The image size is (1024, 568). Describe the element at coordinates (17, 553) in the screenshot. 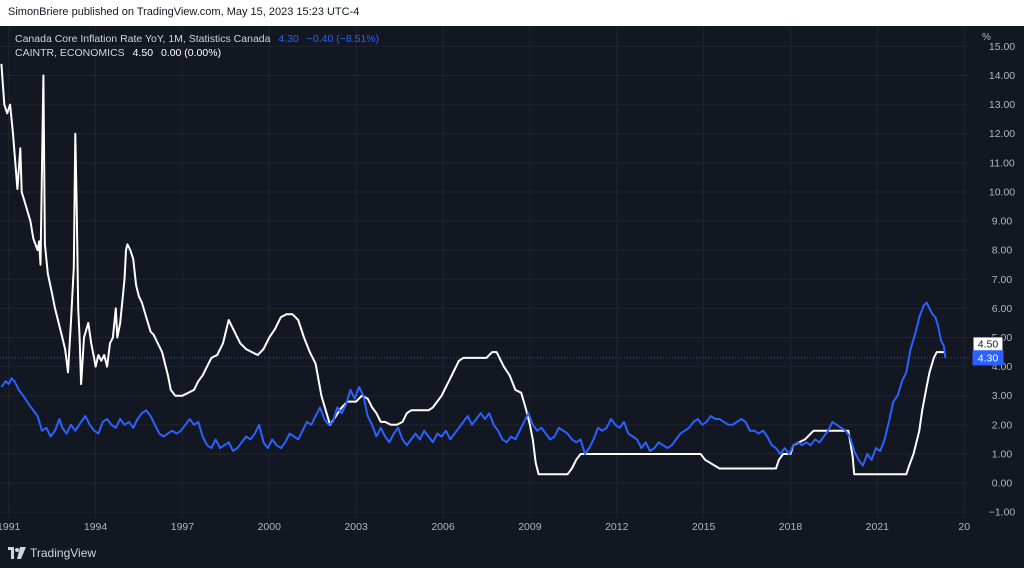

I see `tradingview-logo-icon` at that location.